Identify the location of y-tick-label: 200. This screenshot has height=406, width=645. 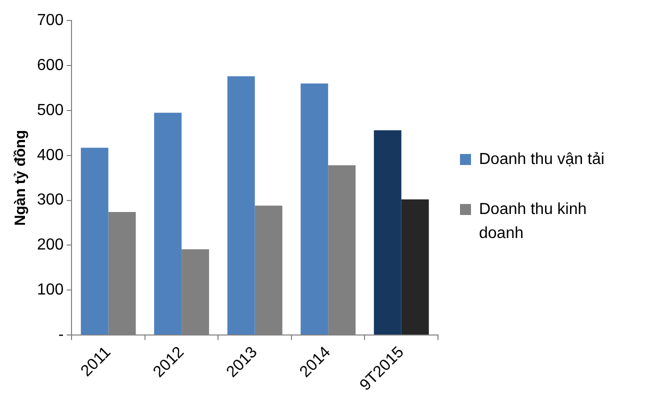
(50, 245).